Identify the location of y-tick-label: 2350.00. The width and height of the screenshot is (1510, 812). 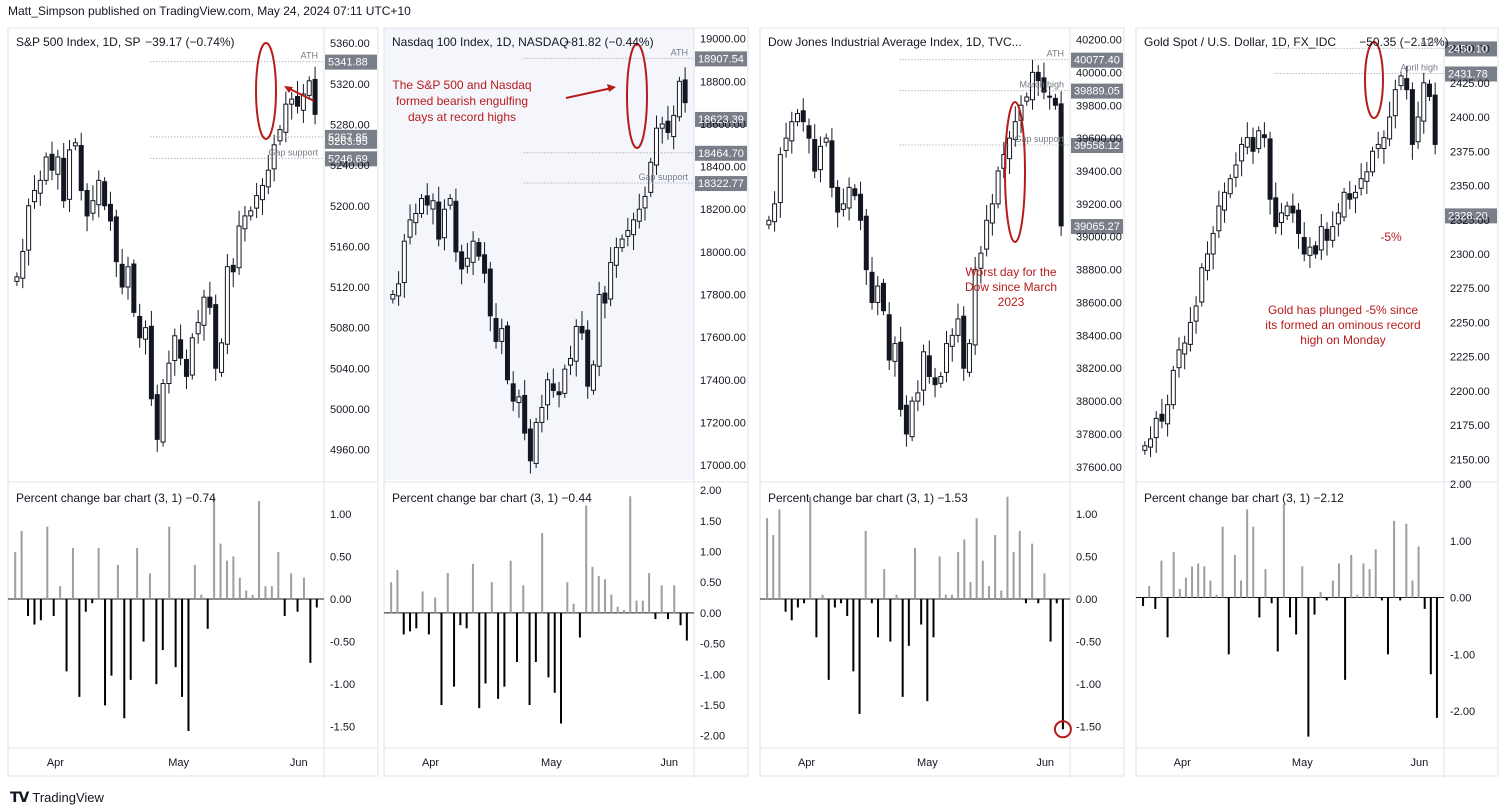
(1470, 187).